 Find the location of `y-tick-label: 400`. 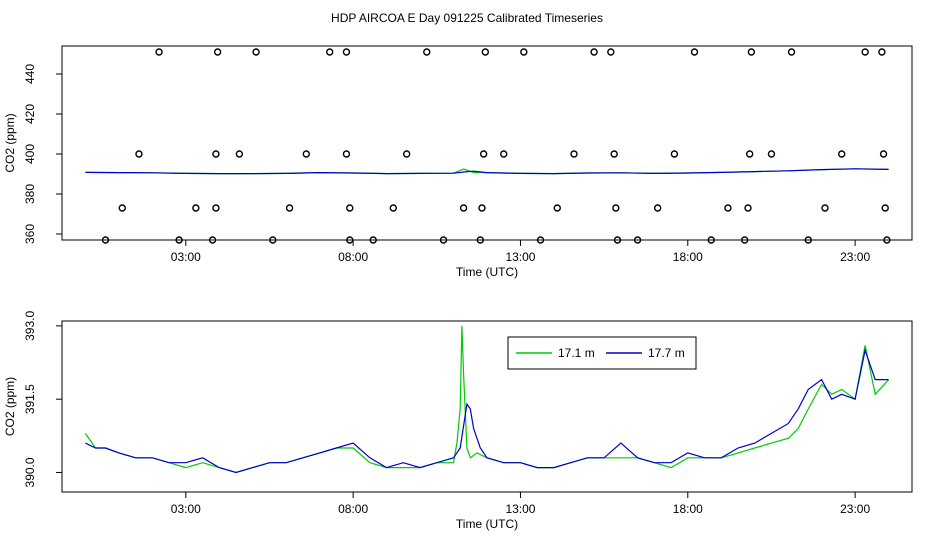

y-tick-label: 400 is located at coordinates (30, 154).